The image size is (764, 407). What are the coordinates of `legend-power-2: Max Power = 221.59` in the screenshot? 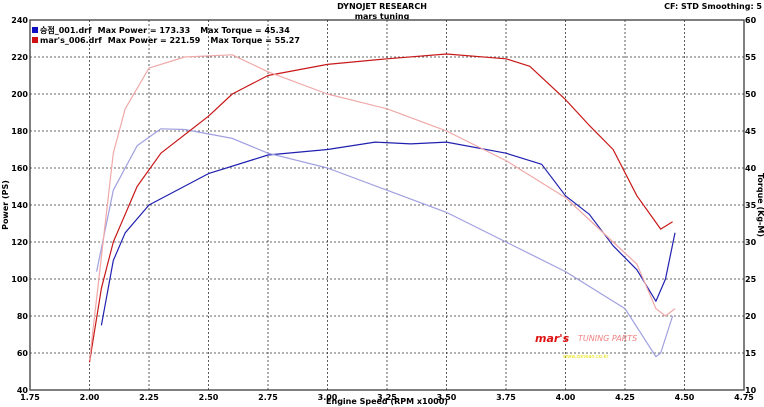 It's located at (154, 40).